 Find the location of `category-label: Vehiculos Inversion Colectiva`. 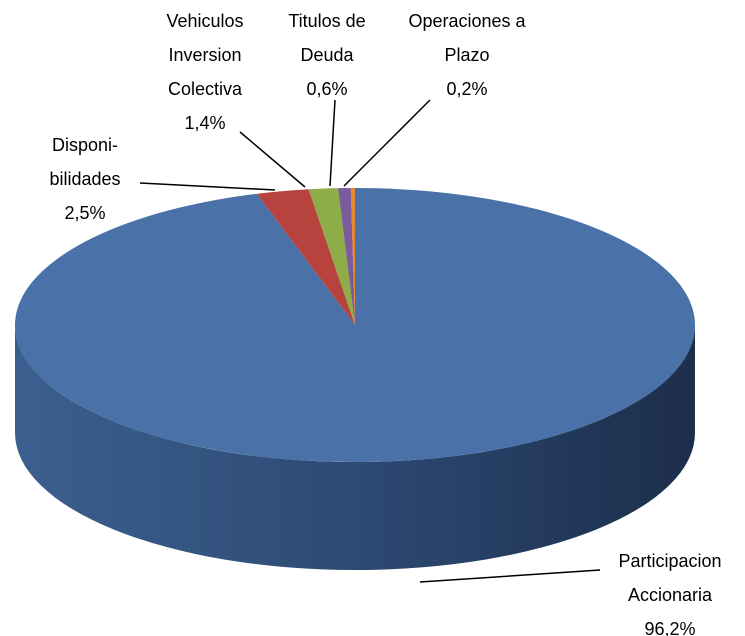

category-label: Vehiculos Inversion Colectiva is located at coordinates (204, 55).